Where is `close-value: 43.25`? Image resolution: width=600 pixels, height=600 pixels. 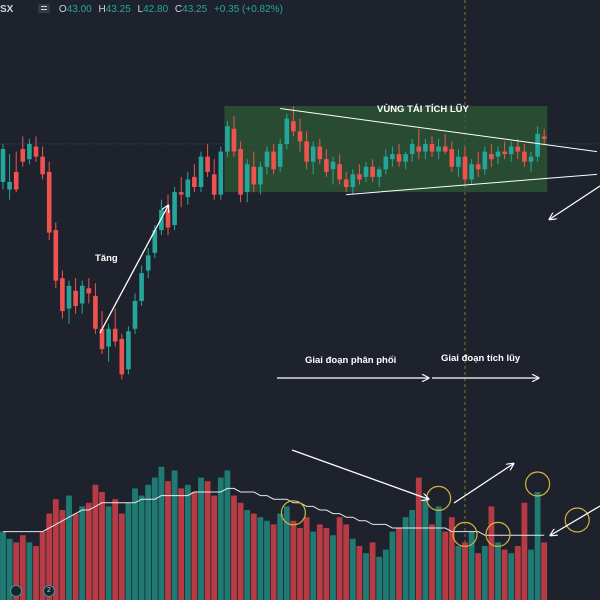 close-value: 43.25 is located at coordinates (195, 9).